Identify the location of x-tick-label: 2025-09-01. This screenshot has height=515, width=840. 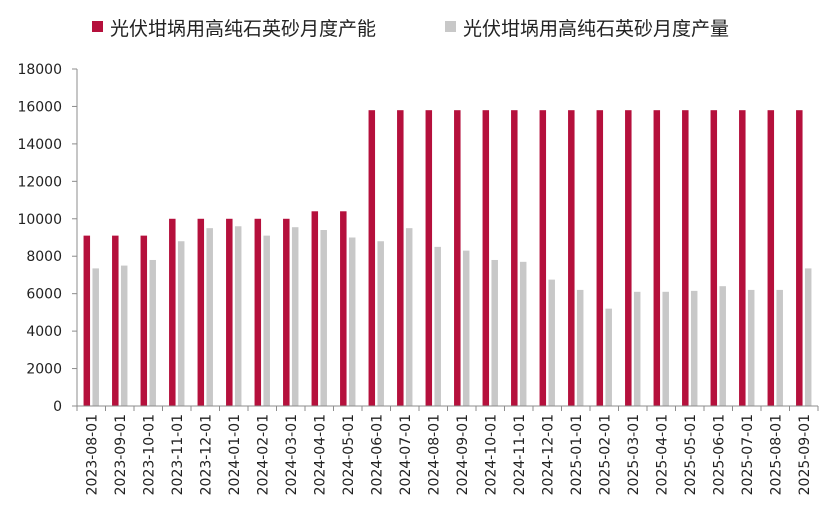
(805, 454).